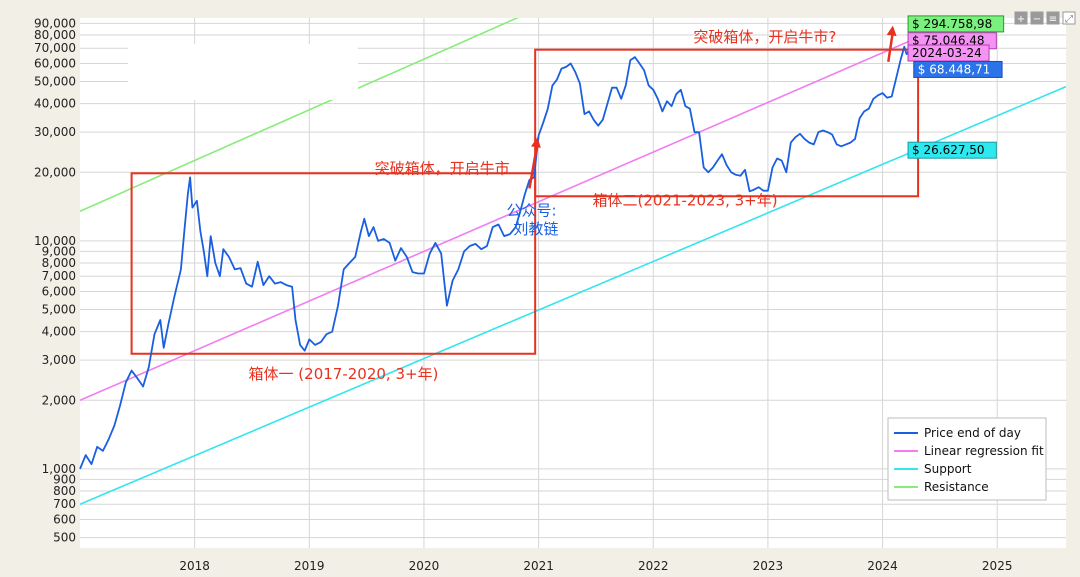  I want to click on x-tick-label: 2022, so click(653, 566).